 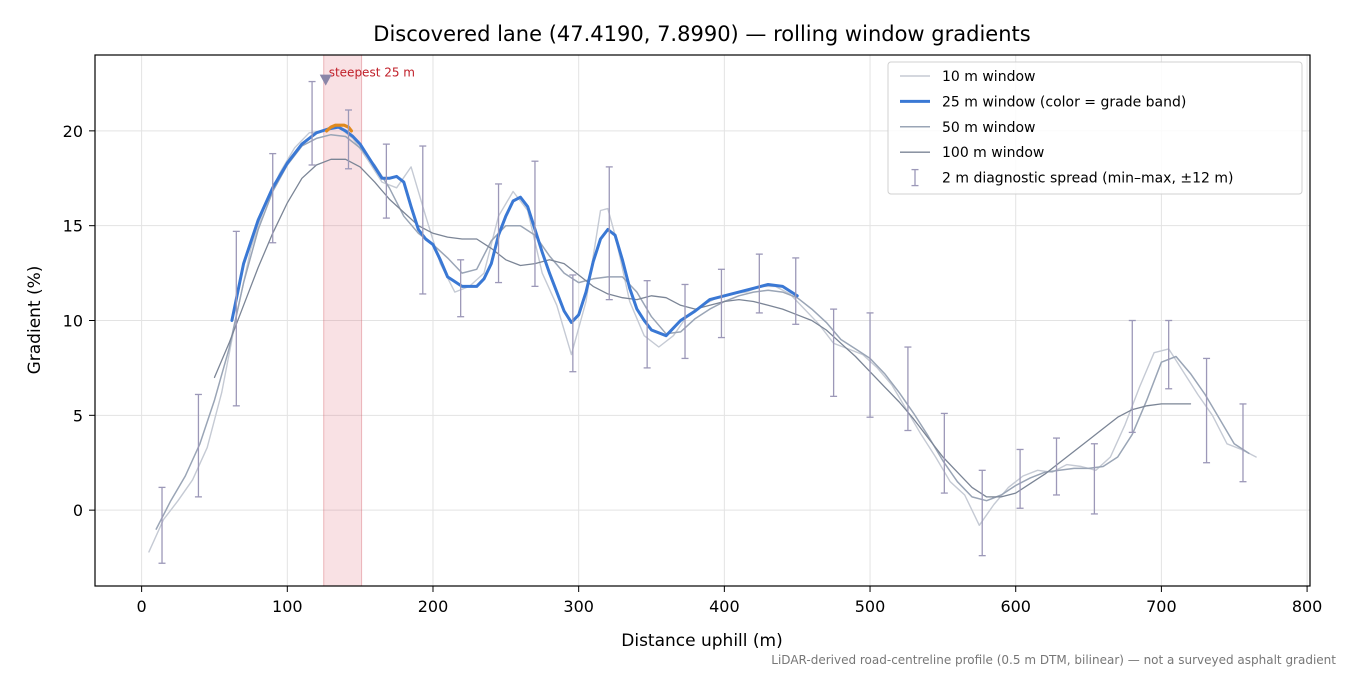 What do you see at coordinates (1087, 179) in the screenshot?
I see `legend-label: 2 m diagnostic spread (min–max, ±12 m)` at bounding box center [1087, 179].